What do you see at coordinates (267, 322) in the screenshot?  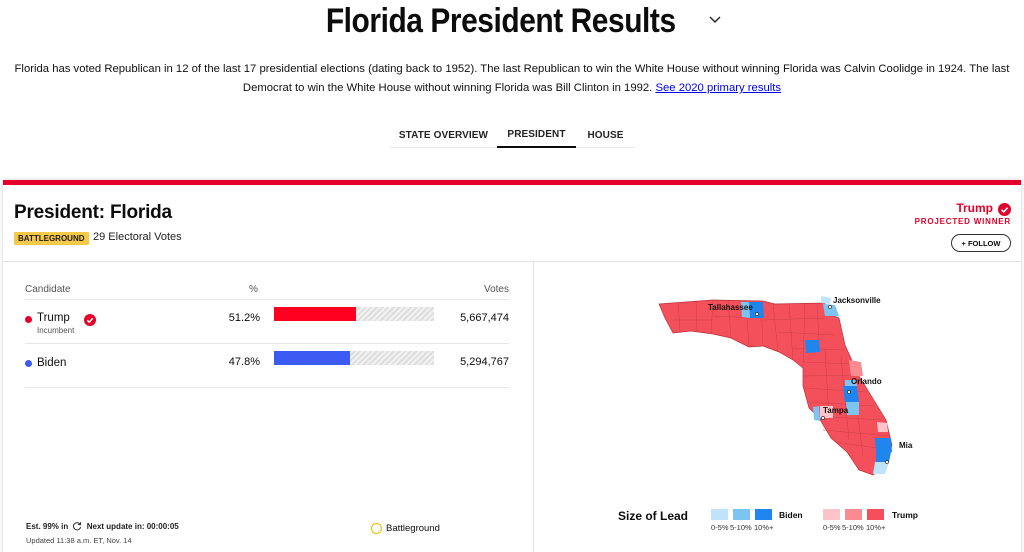 I see `candidate-row-trump: Trump Incumbent 51.2% 5,667,474` at bounding box center [267, 322].